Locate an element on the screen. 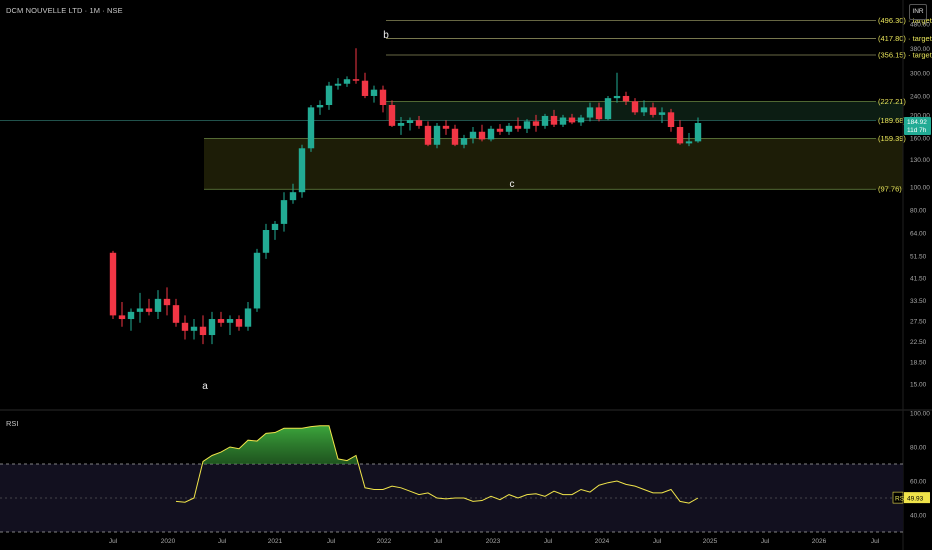 This screenshot has height=550, width=932. level-label-3: (227.21) is located at coordinates (892, 101).